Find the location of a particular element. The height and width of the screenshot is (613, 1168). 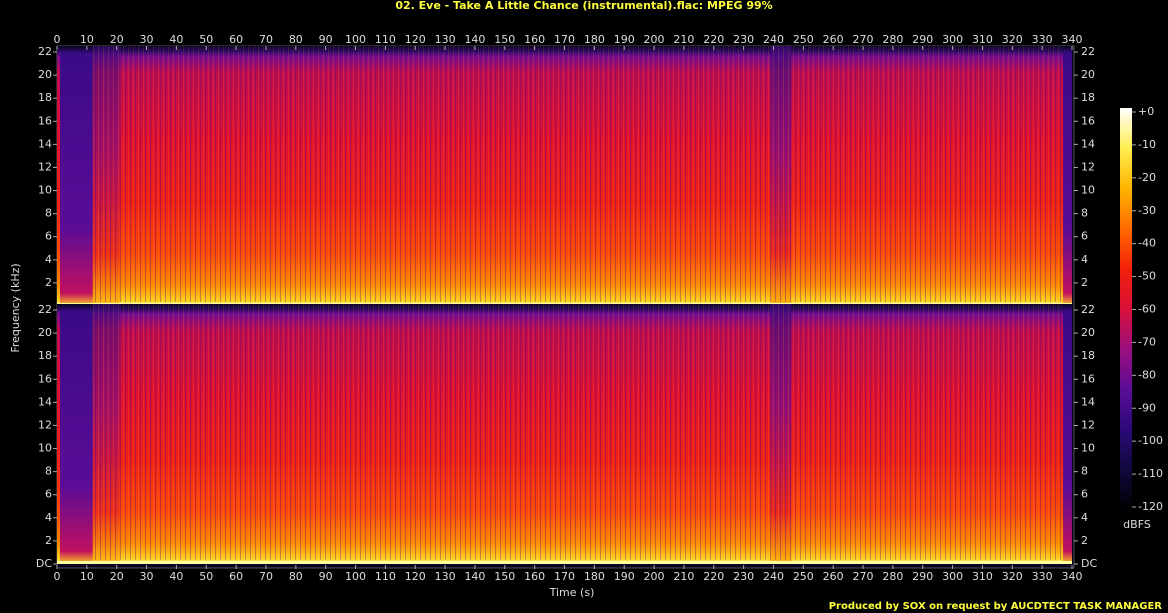

colorbar-tick-label: -80 is located at coordinates (1147, 374).